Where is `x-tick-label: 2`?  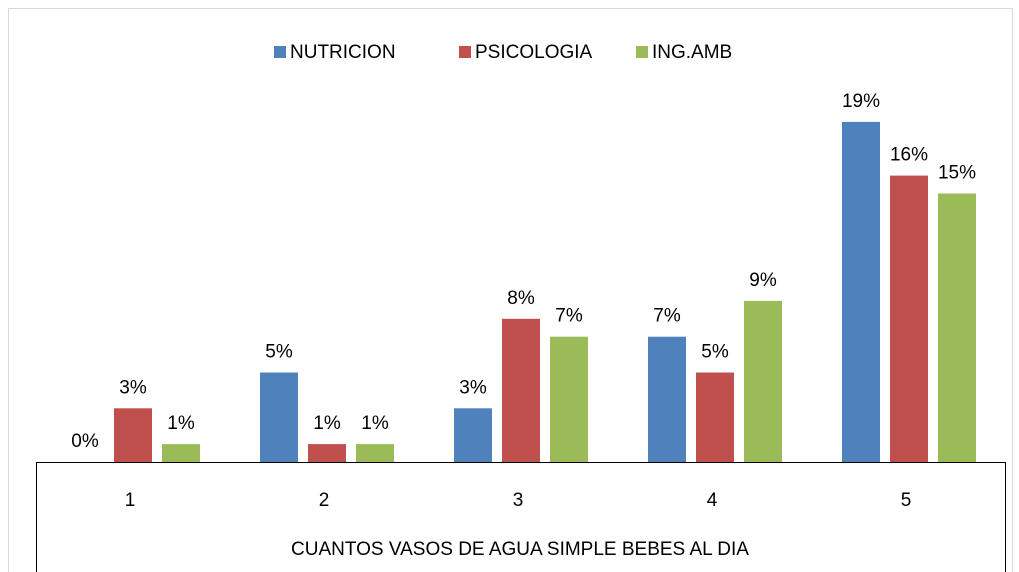
x-tick-label: 2 is located at coordinates (324, 500).